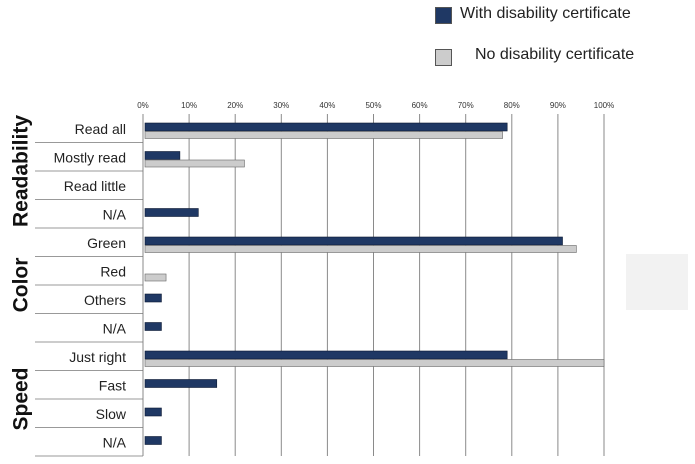 The height and width of the screenshot is (464, 695). What do you see at coordinates (373, 105) in the screenshot?
I see `x-tick-label: 50%` at bounding box center [373, 105].